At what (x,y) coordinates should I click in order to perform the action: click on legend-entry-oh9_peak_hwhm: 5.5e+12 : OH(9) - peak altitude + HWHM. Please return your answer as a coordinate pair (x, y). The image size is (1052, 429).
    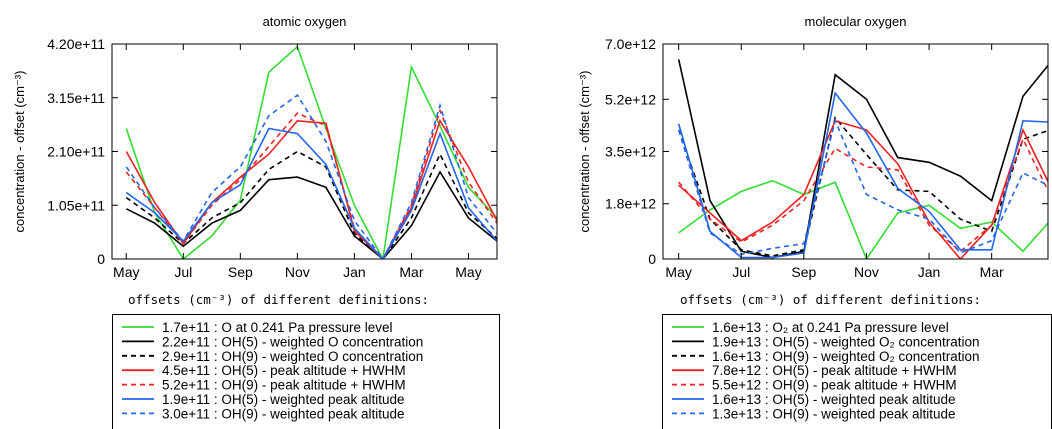
    Looking at the image, I should click on (834, 385).